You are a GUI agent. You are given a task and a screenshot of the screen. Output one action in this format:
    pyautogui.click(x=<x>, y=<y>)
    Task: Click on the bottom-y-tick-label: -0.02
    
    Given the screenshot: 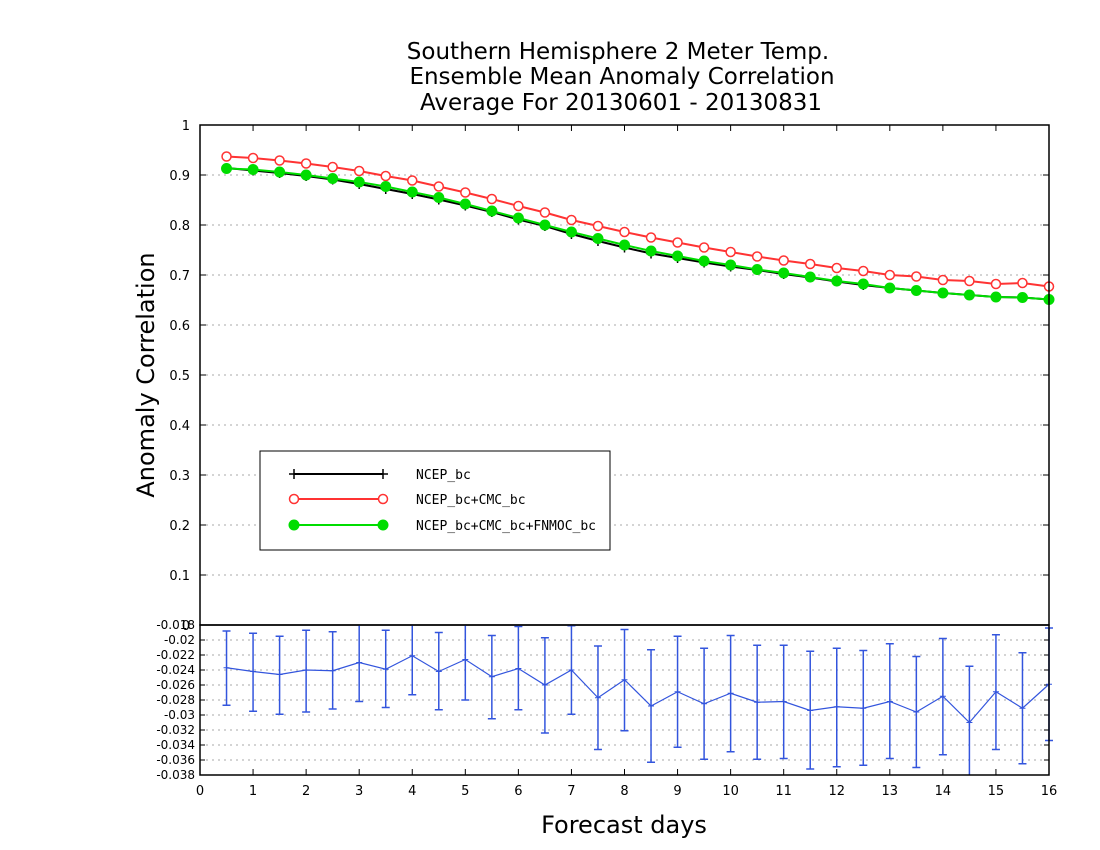 What is the action you would take?
    pyautogui.click(x=179, y=640)
    